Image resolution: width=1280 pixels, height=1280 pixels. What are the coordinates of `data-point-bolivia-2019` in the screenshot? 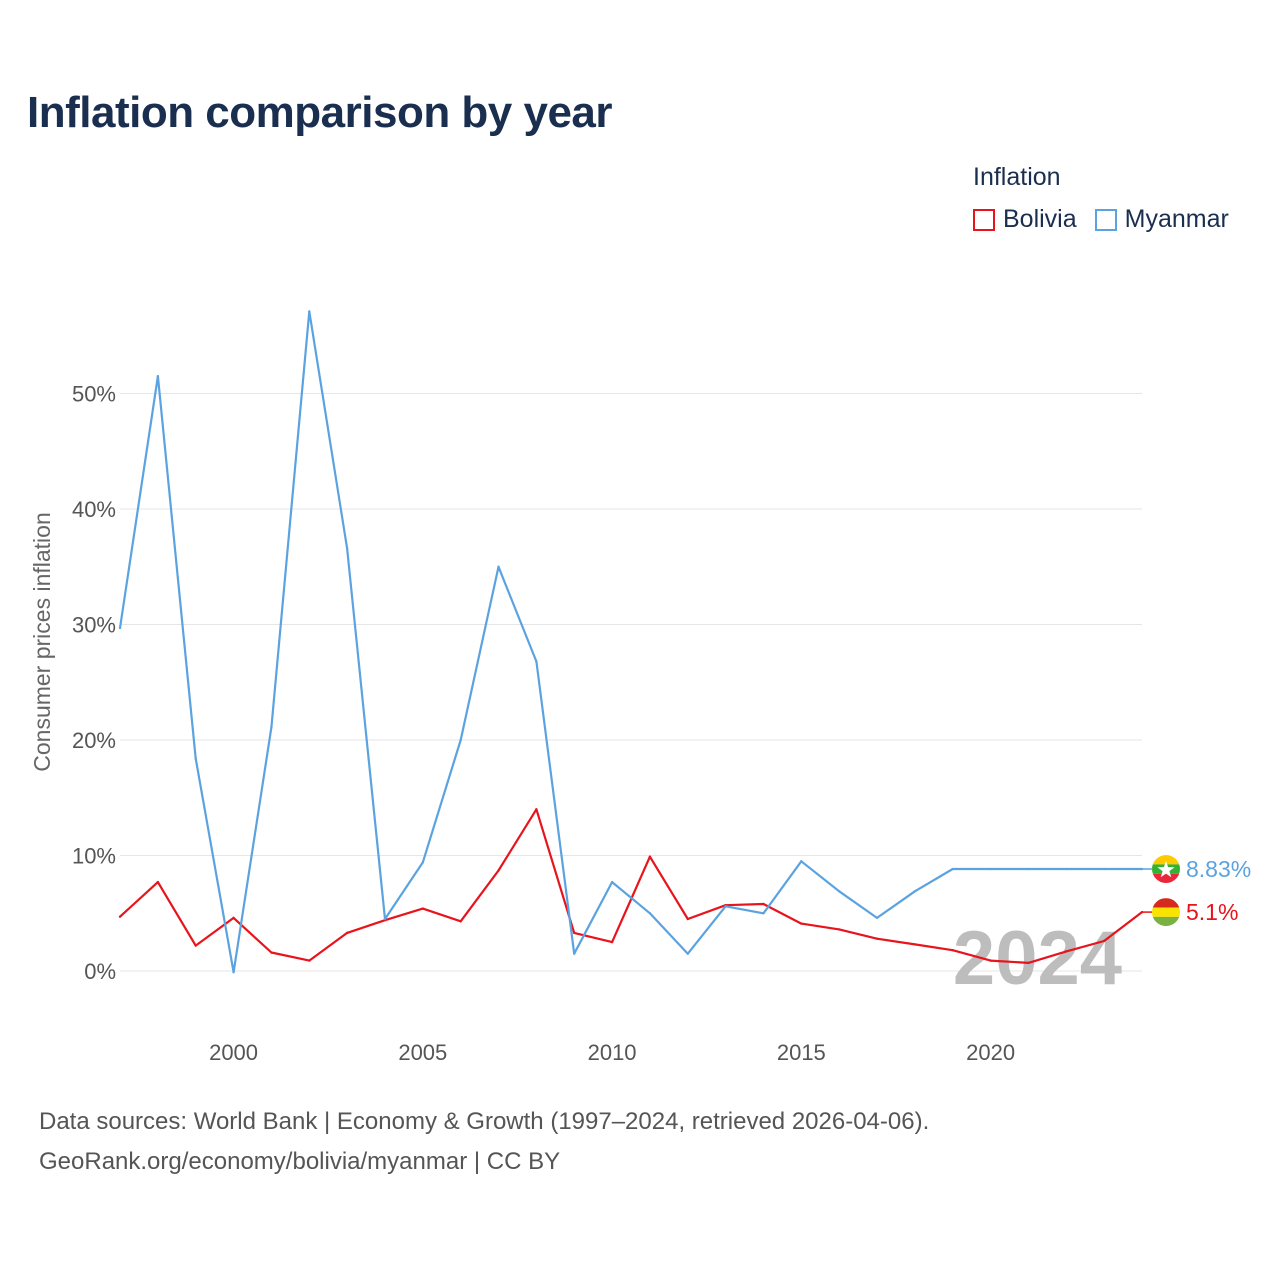 It's located at (952, 950).